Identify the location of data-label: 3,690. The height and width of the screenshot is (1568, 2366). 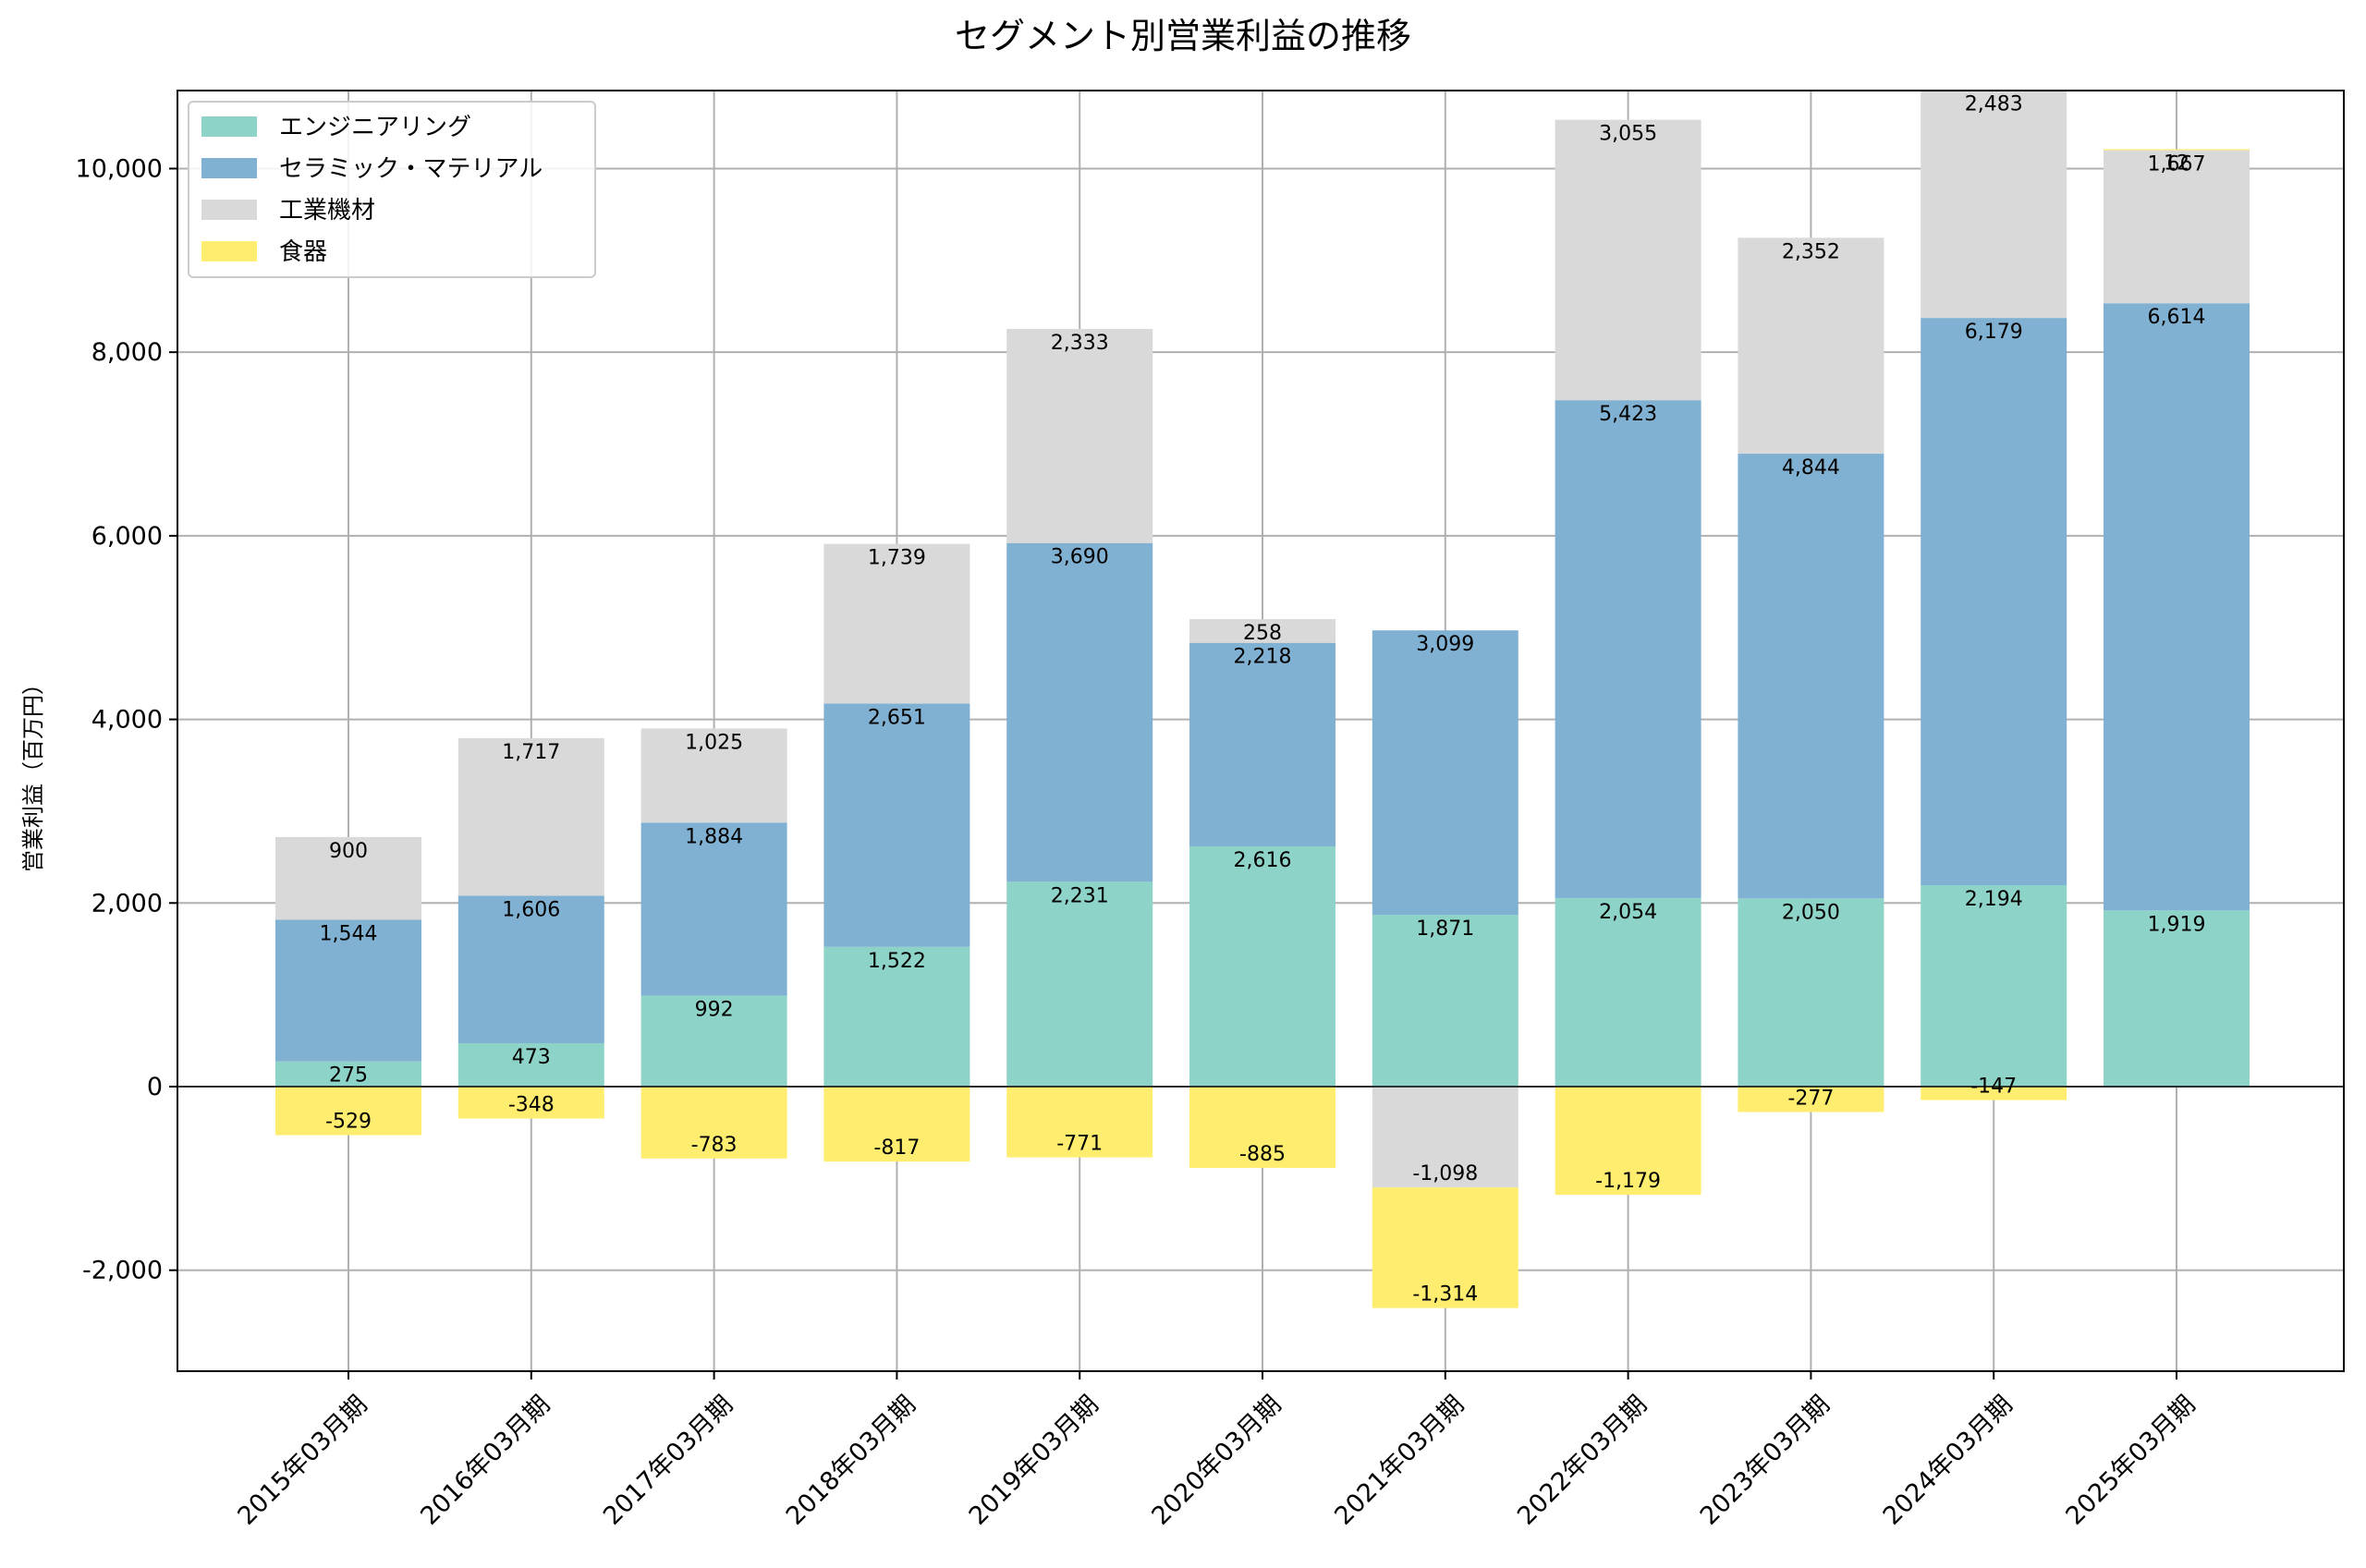
(1080, 557).